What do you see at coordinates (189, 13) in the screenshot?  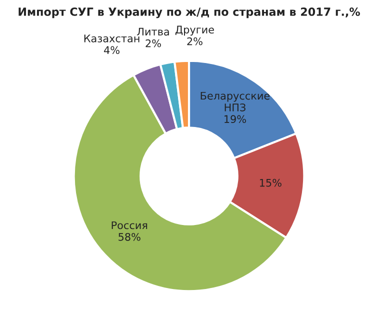 I see `chart-title: Импорт СУГ в Украину по ж/д по странам в 2017 г.,%` at bounding box center [189, 13].